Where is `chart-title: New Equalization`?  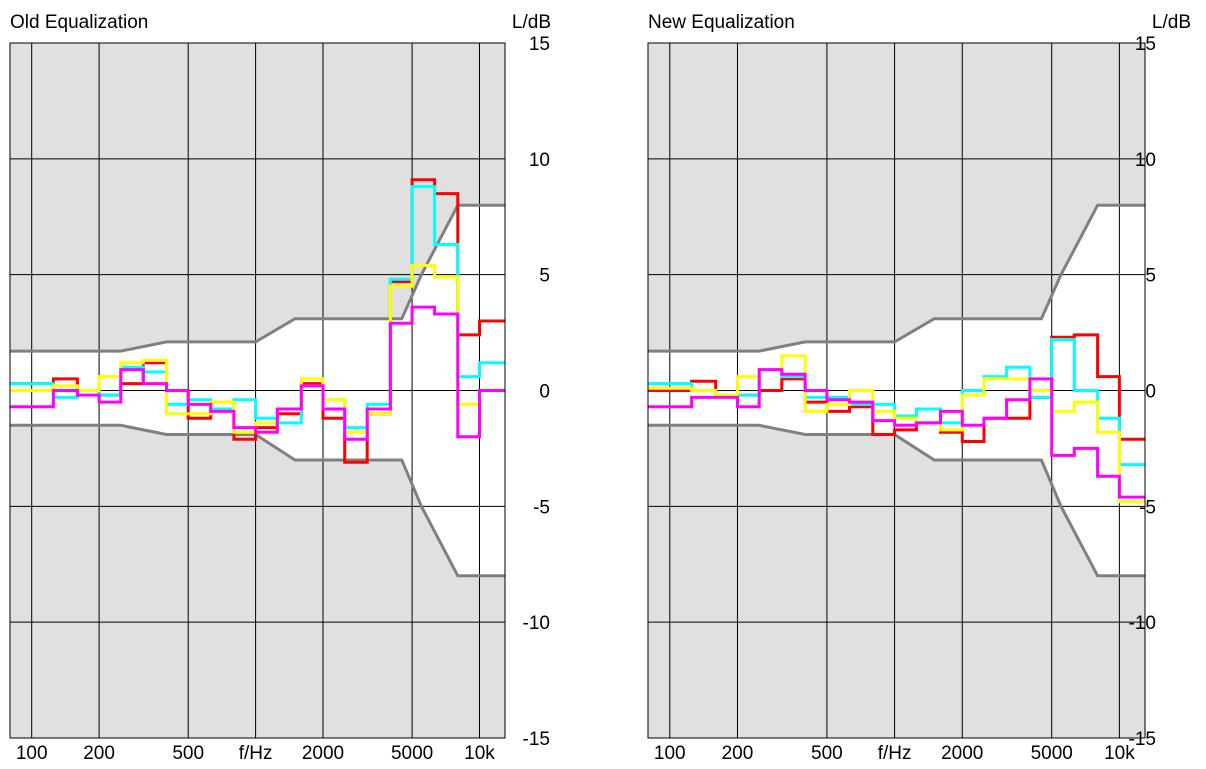
chart-title: New Equalization is located at coordinates (721, 22).